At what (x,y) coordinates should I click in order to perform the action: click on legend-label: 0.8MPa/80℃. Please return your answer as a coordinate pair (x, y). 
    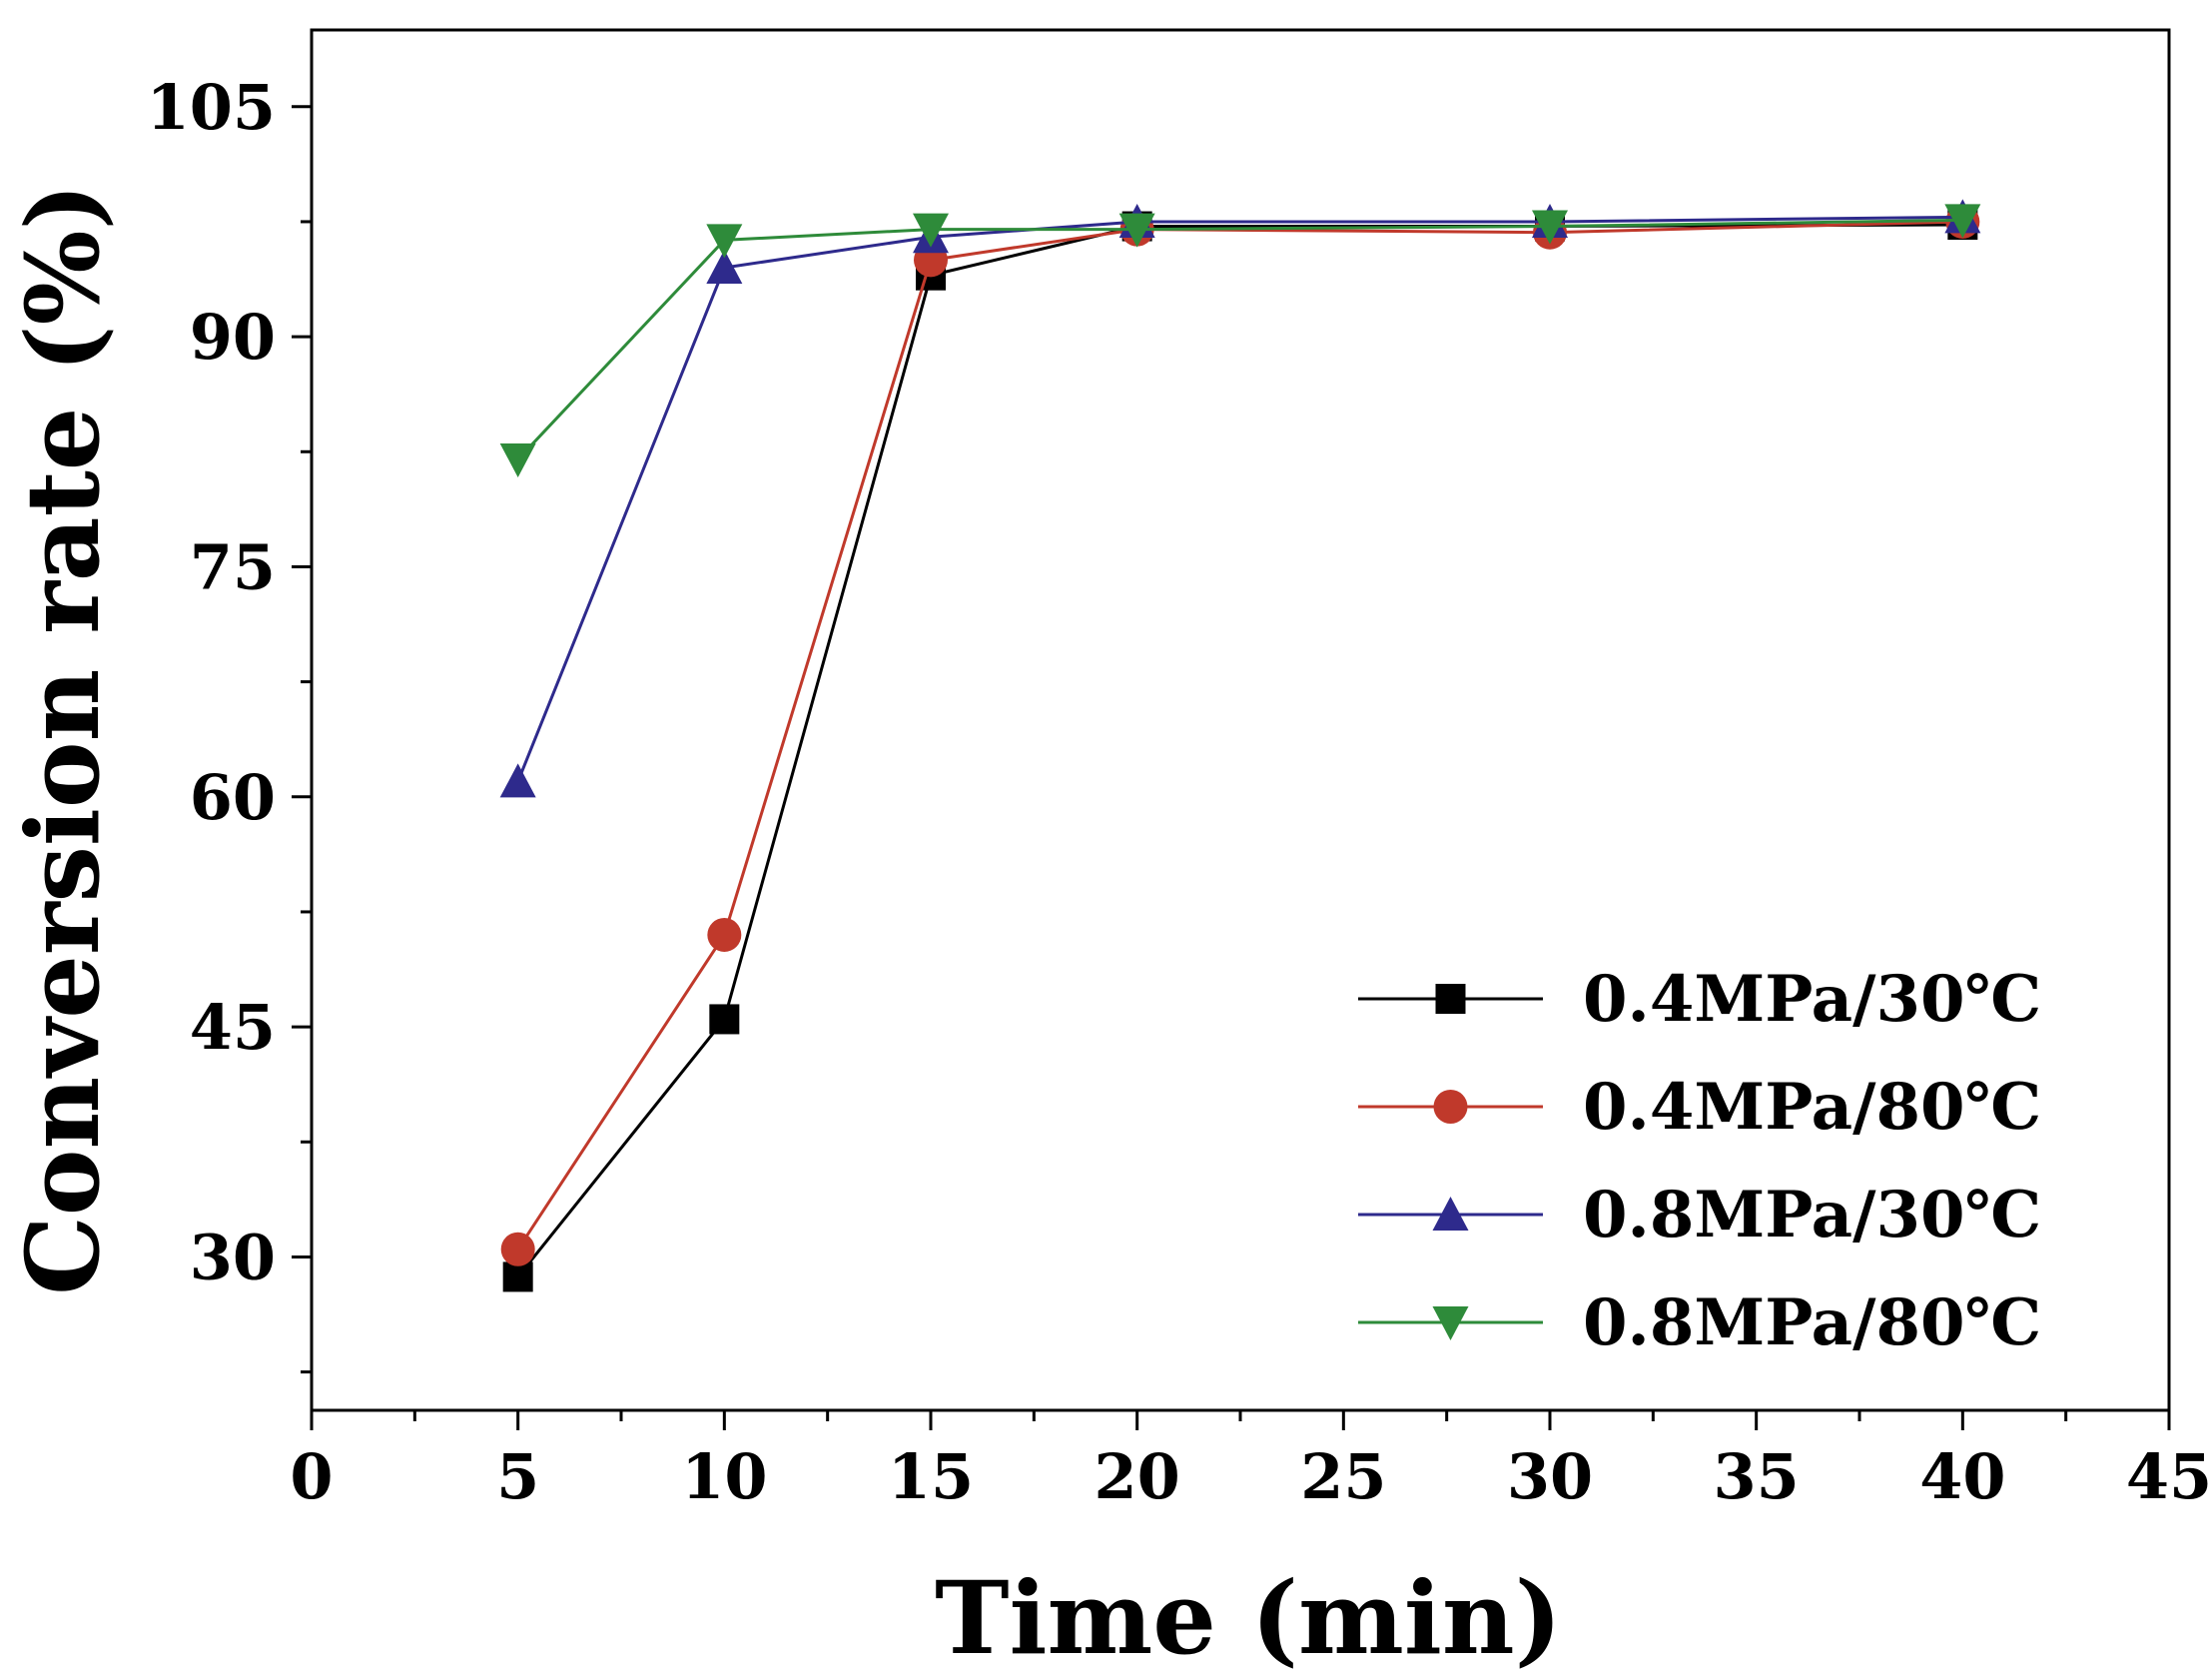
    Looking at the image, I should click on (1812, 1322).